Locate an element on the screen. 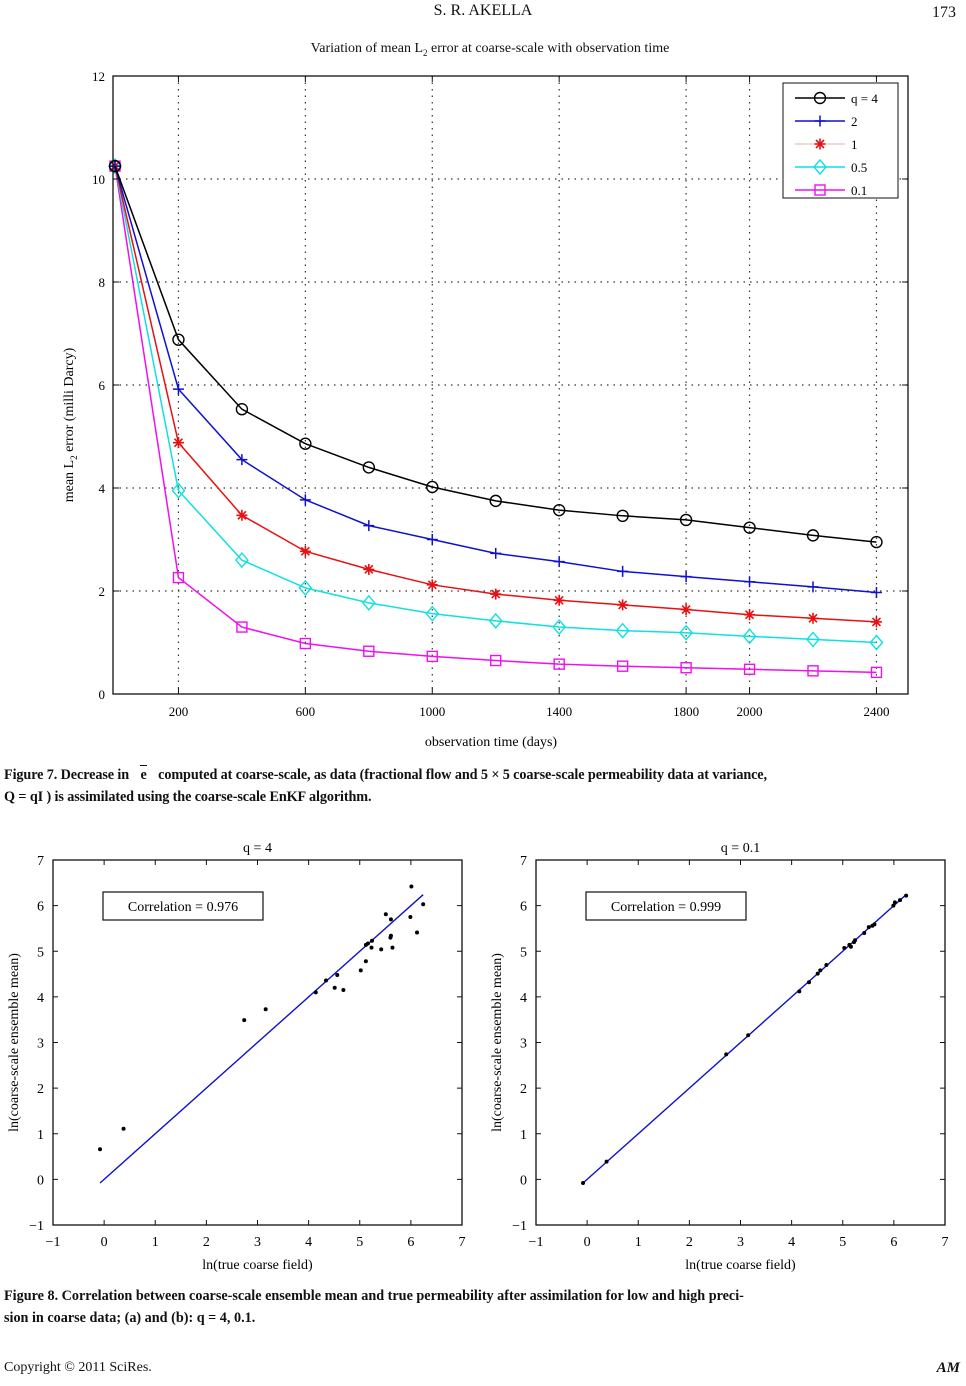 Image resolution: width=966 pixels, height=1386 pixels. legend-label: q = 4 is located at coordinates (864, 98).